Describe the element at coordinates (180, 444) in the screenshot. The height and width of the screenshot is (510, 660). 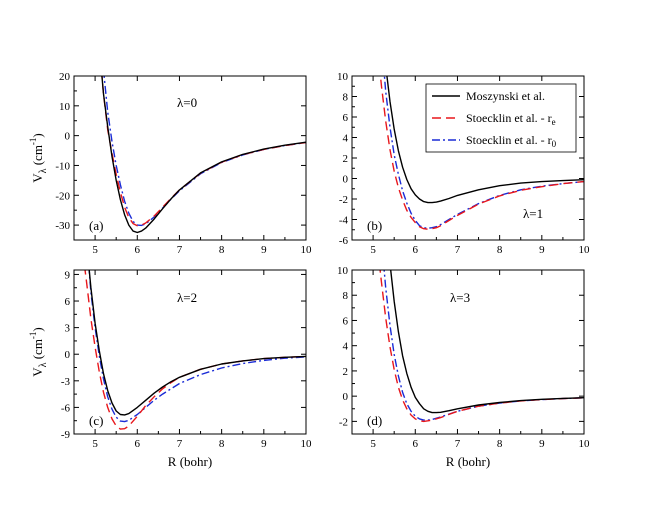
I see `x-tick-label-c-2: 7` at that location.